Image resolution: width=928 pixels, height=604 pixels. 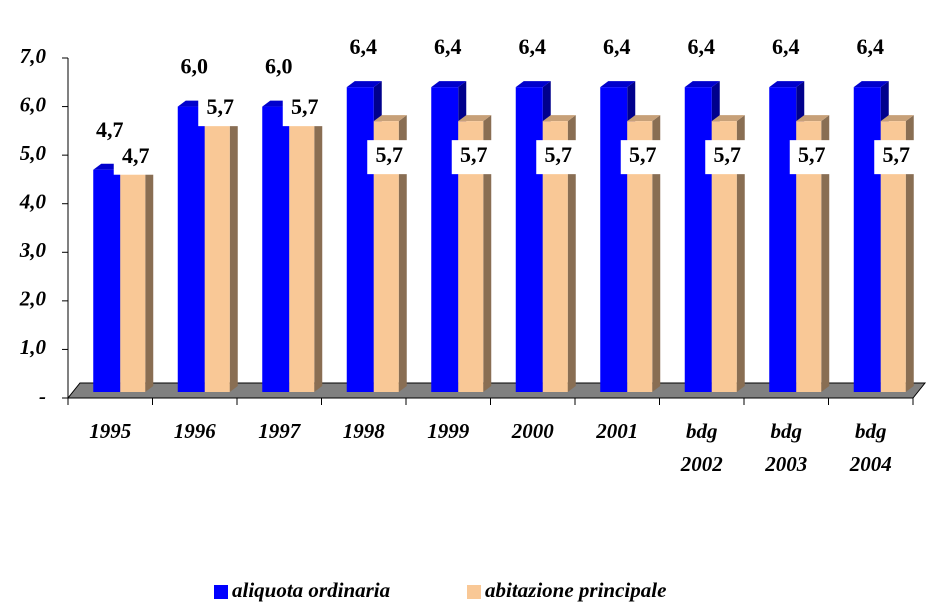 What do you see at coordinates (33, 347) in the screenshot?
I see `y-tick-label: 1,0` at bounding box center [33, 347].